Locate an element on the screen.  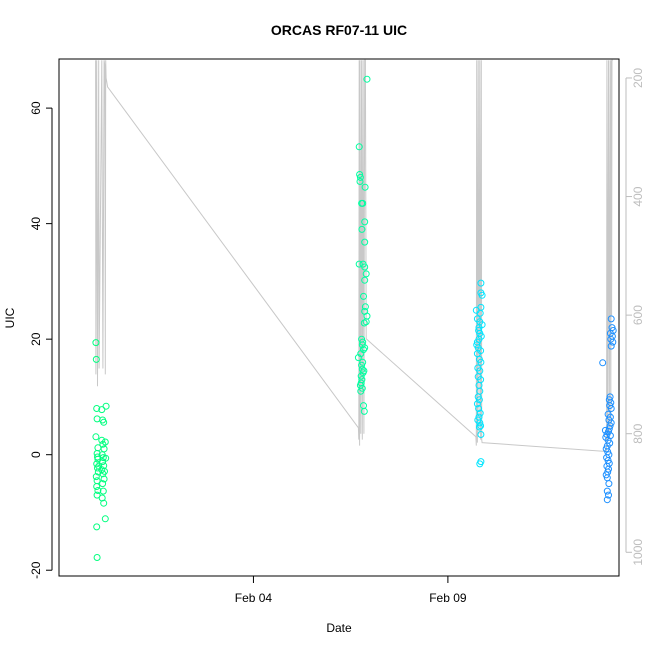
y-tick-label: -20 is located at coordinates (36, 570).